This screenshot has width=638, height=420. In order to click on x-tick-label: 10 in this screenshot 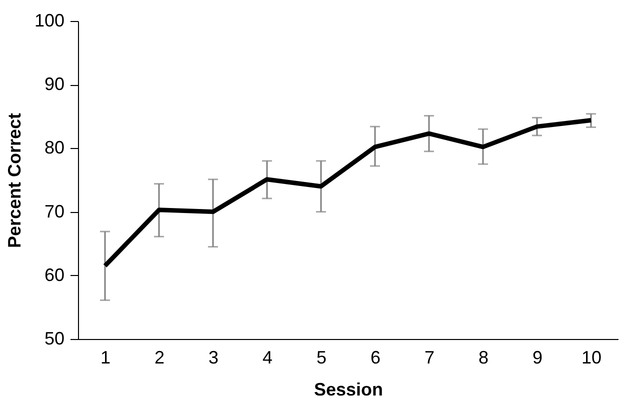, I will do `click(591, 358)`.